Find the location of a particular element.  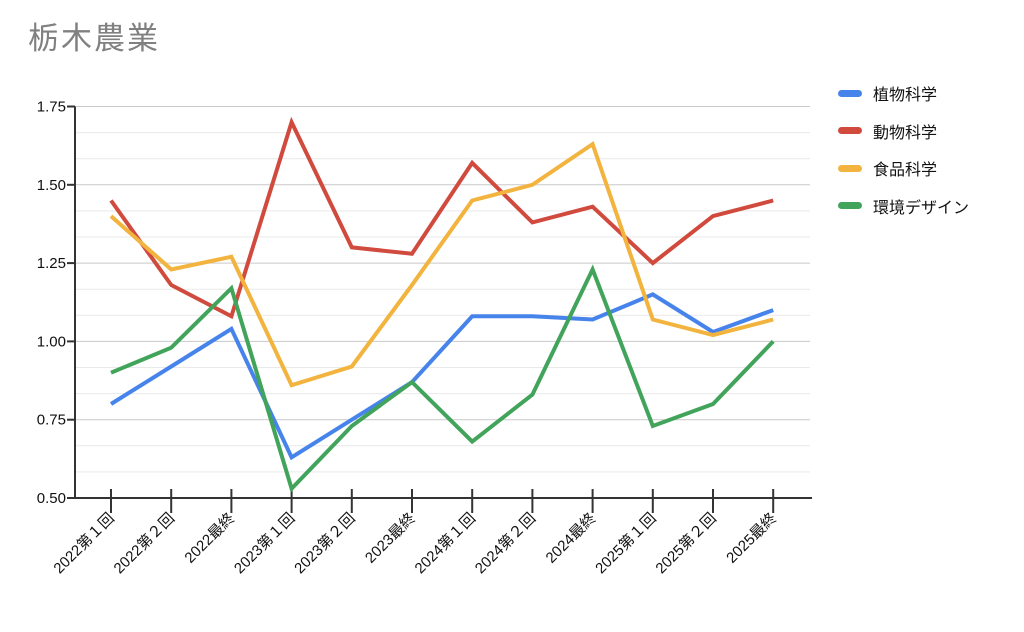

y-axis-label: 1.75 is located at coordinates (51, 107).